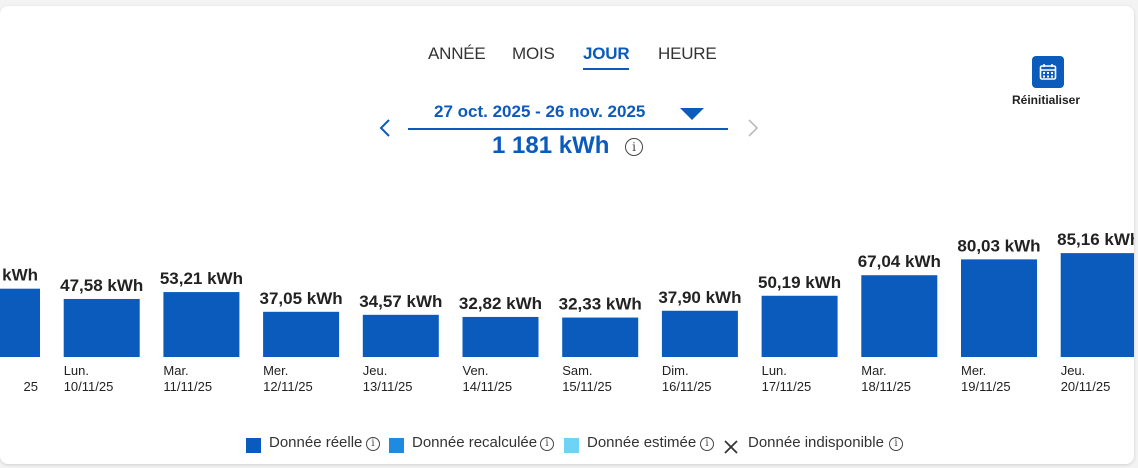 The height and width of the screenshot is (468, 1138). Describe the element at coordinates (699, 297) in the screenshot. I see `bar-value-label: 37,90 kWh` at that location.